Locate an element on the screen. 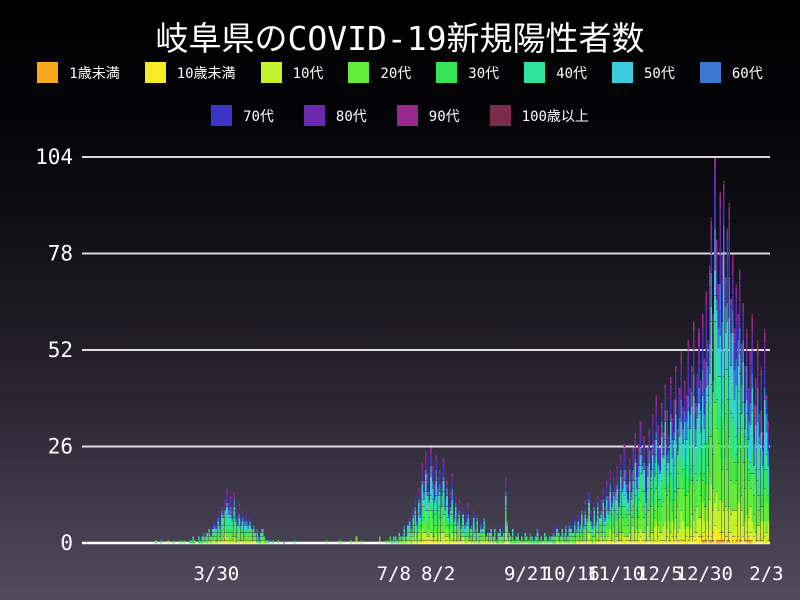 This screenshot has height=600, width=800. legend-item-3: 20代 is located at coordinates (379, 72).